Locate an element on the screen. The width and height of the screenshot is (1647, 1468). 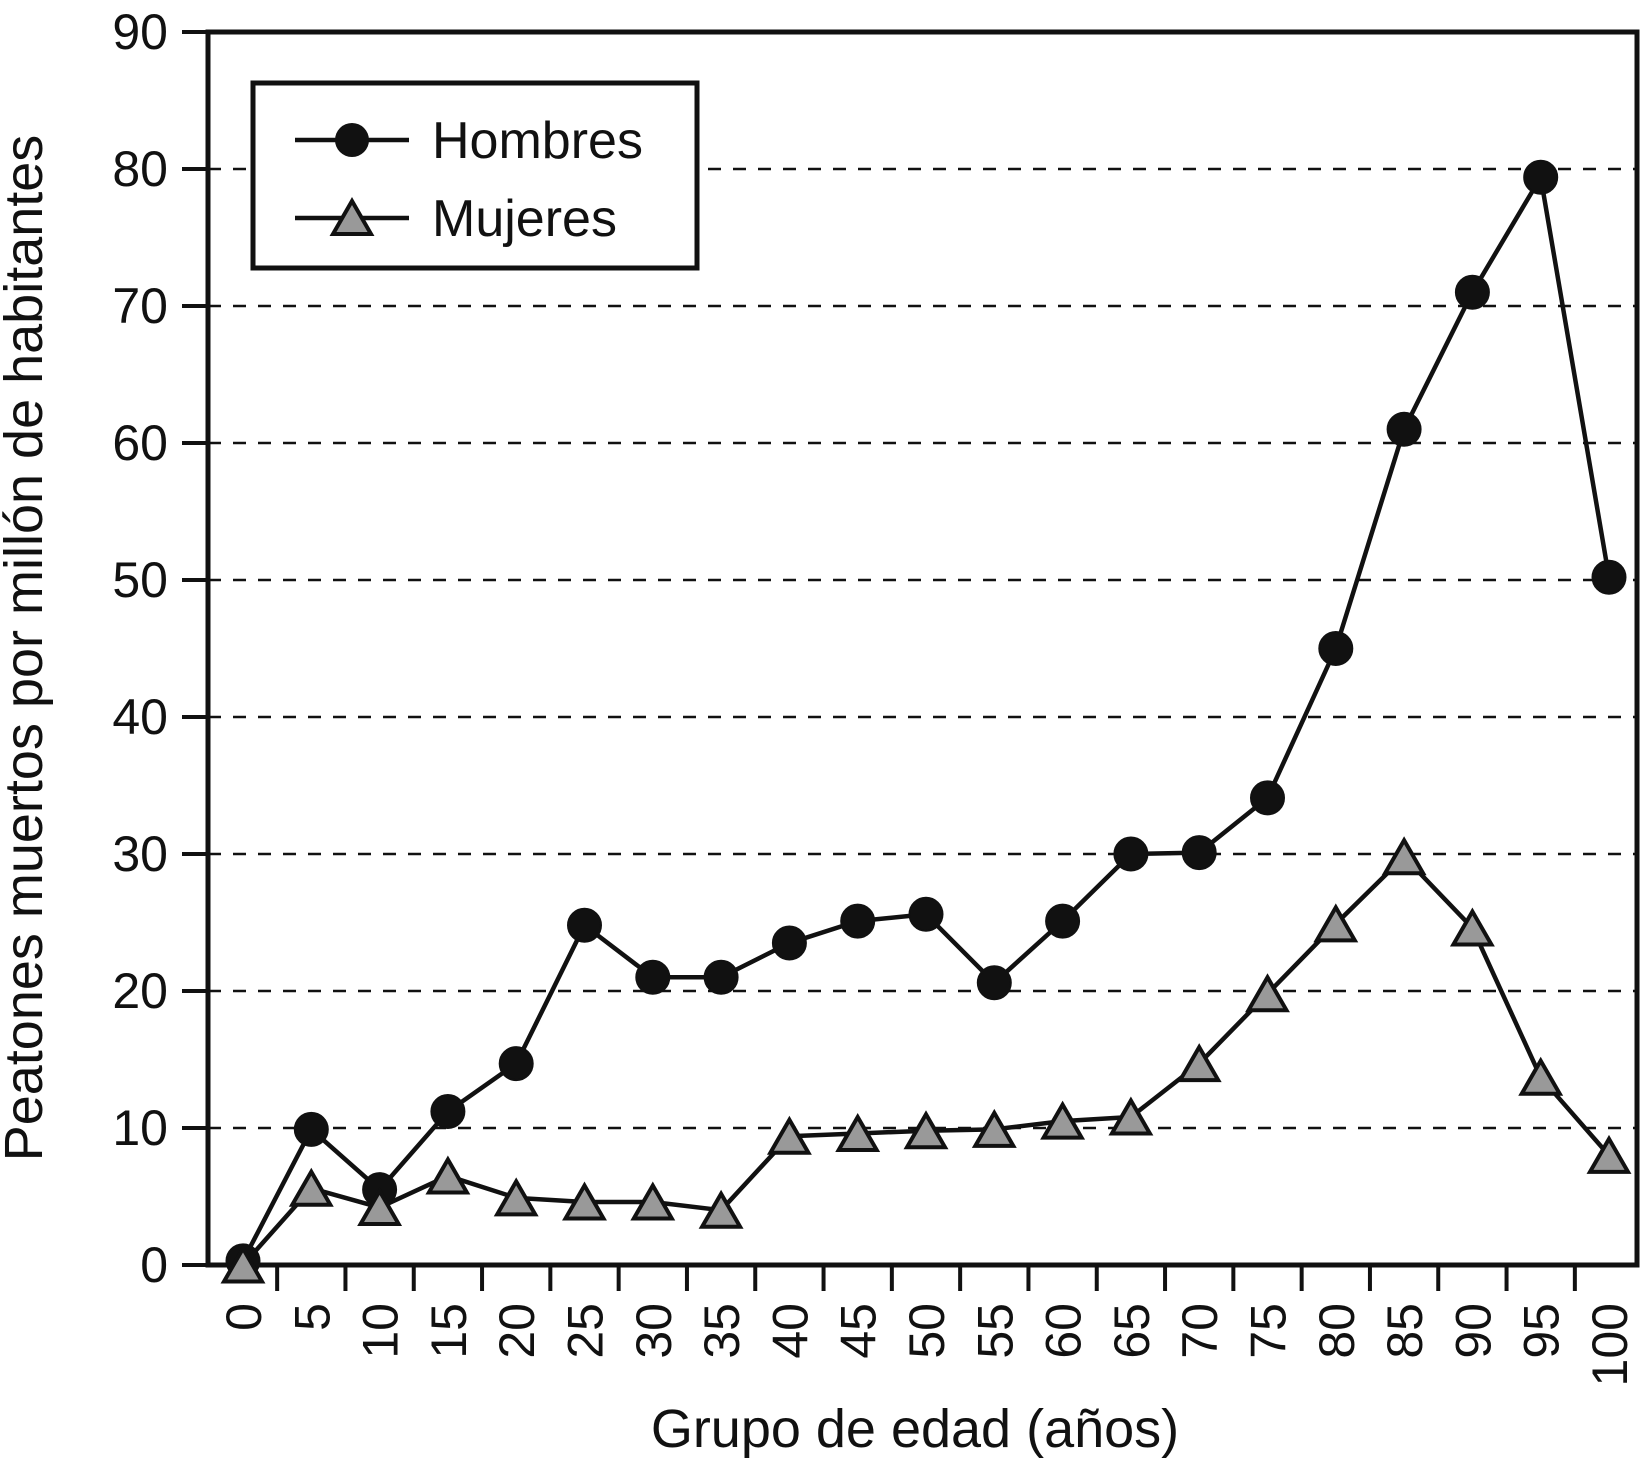
x-tick-label: 50 is located at coordinates (927, 1331).